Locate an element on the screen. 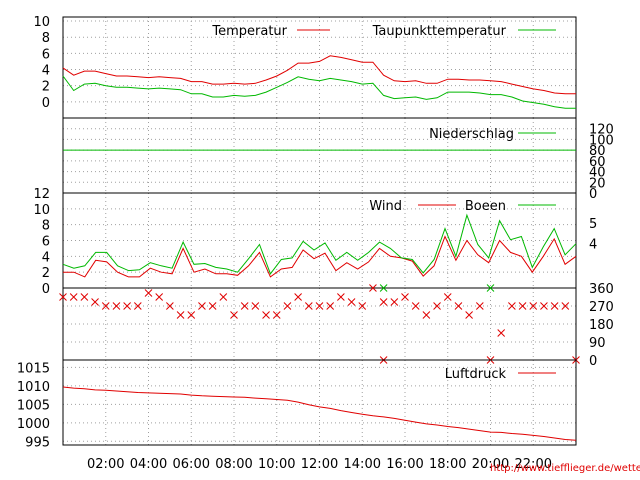 Image resolution: width=640 pixels, height=480 pixels. x-tick-label: 02:00 is located at coordinates (105, 464).